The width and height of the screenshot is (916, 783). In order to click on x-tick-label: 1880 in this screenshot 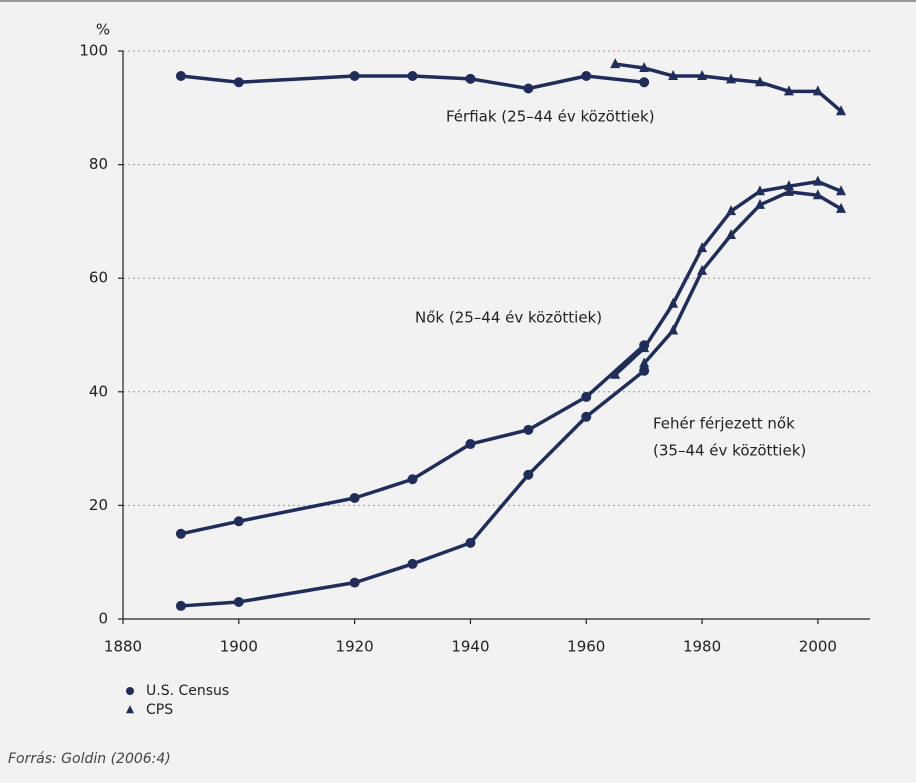, I will do `click(123, 647)`.